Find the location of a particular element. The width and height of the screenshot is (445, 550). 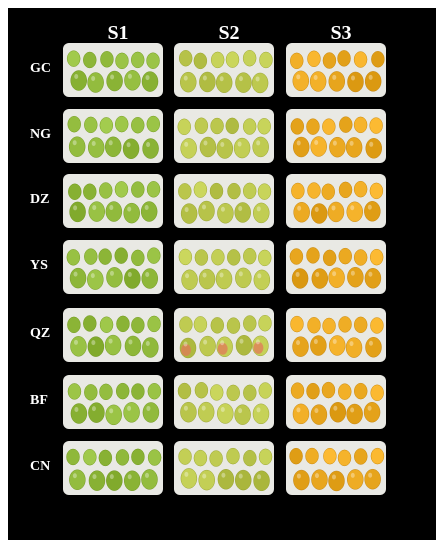

row-label-dz: DZ is located at coordinates (40, 199).